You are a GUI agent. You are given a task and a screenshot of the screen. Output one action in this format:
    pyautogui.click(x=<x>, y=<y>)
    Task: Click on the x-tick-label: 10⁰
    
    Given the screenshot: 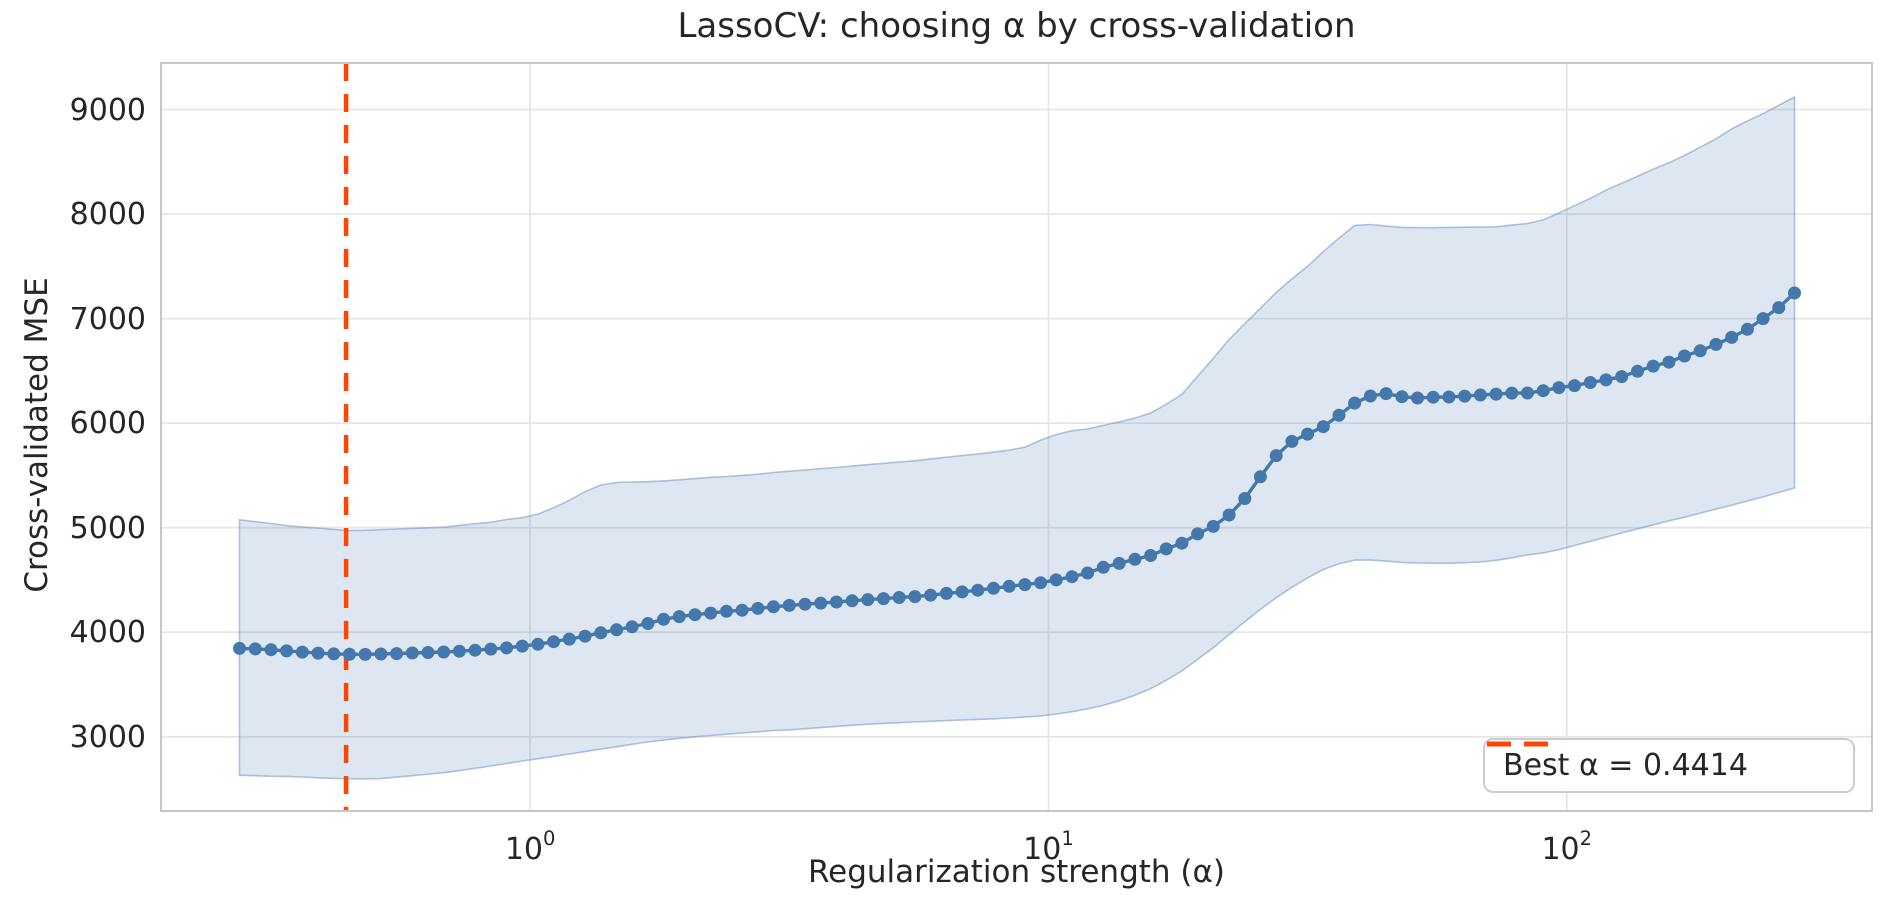 What is the action you would take?
    pyautogui.click(x=530, y=847)
    